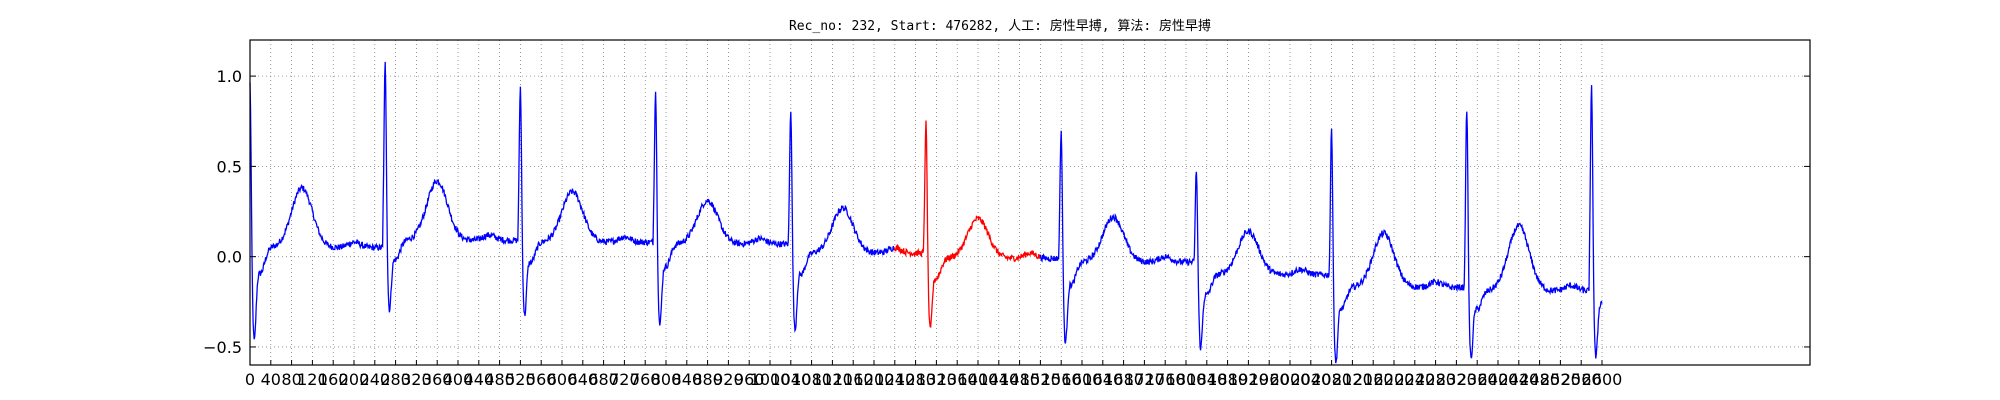 This screenshot has height=400, width=2000. I want to click on x-tick-label: 840, so click(687, 379).